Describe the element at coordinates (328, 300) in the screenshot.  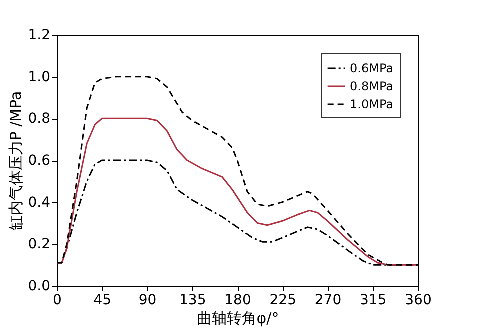
I see `x-tick-label: 270` at that location.